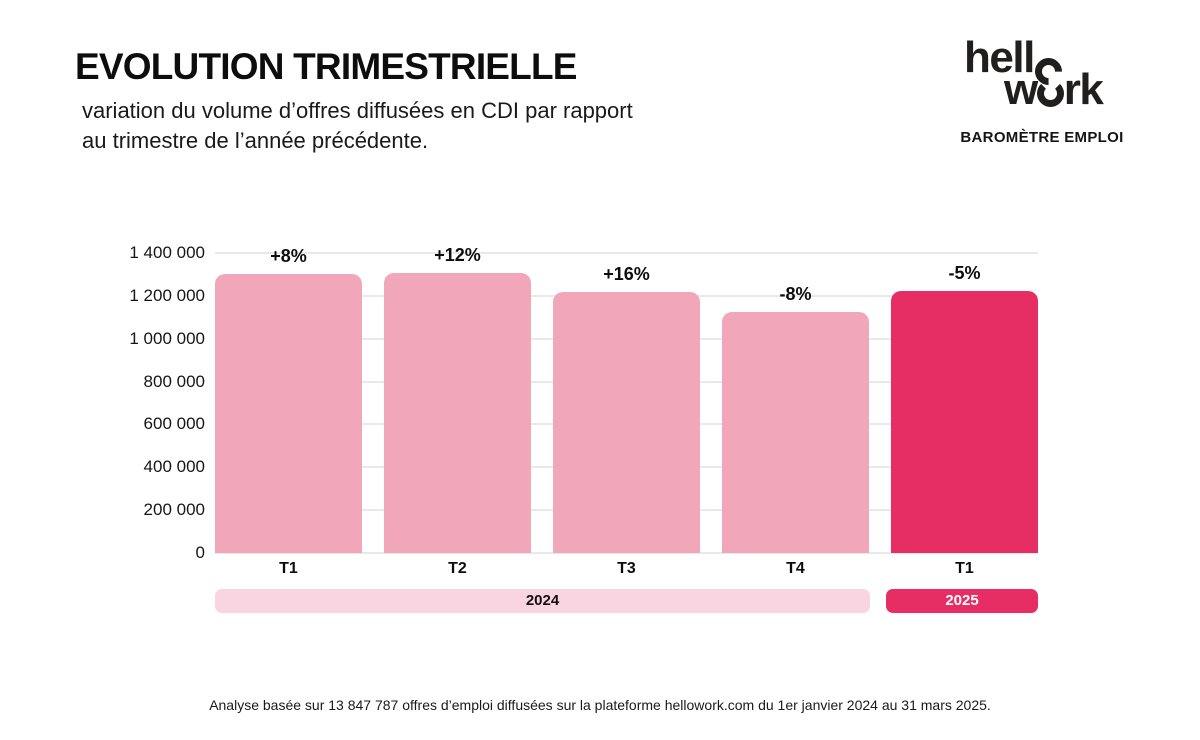  What do you see at coordinates (1050, 93) in the screenshot?
I see `logo-o-arc-icon` at bounding box center [1050, 93].